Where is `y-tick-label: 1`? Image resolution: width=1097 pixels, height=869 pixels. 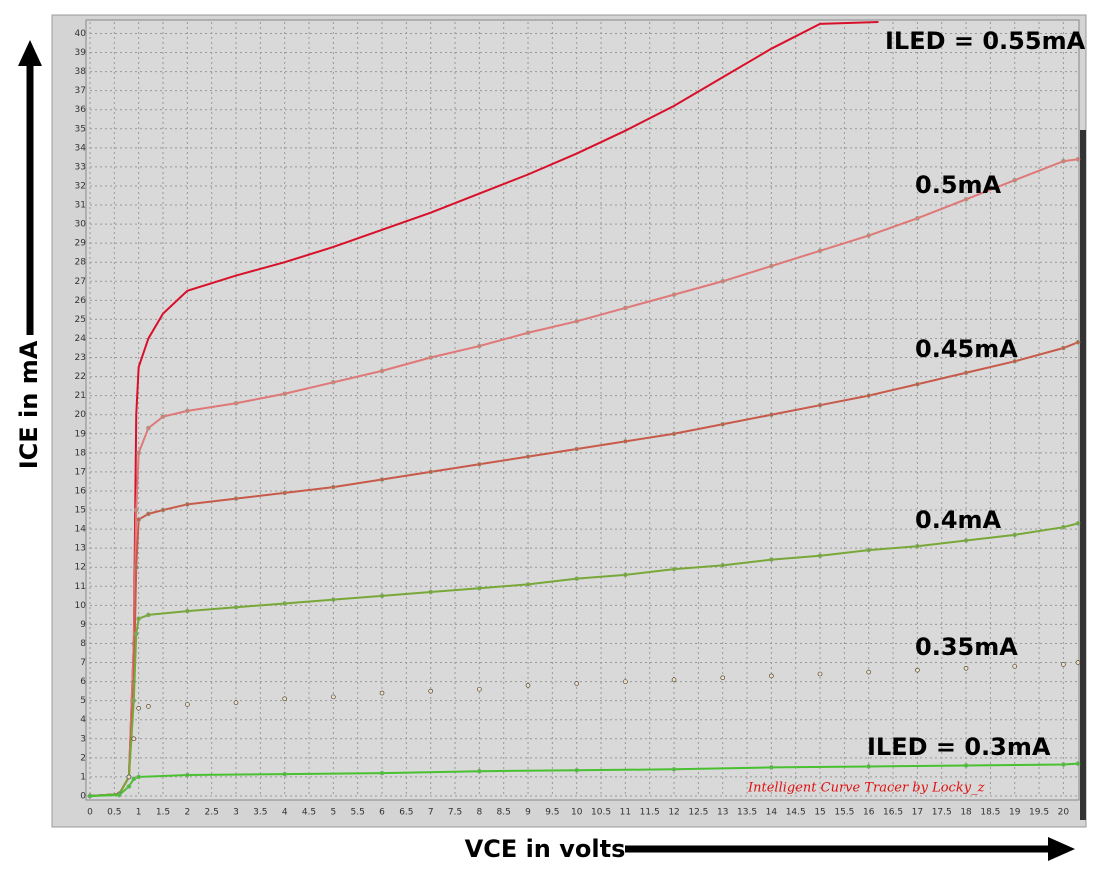
y-tick-label: 1 is located at coordinates (83, 777).